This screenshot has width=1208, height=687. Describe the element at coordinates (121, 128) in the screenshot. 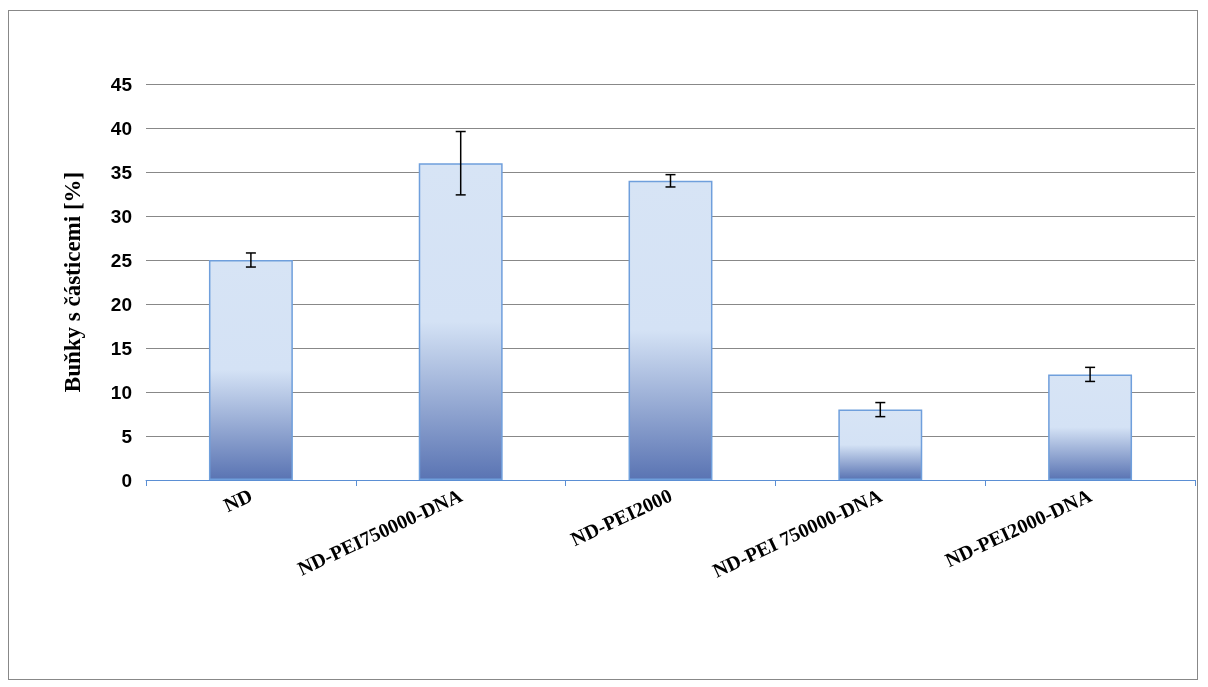

I see `y-tick-label: 40` at that location.